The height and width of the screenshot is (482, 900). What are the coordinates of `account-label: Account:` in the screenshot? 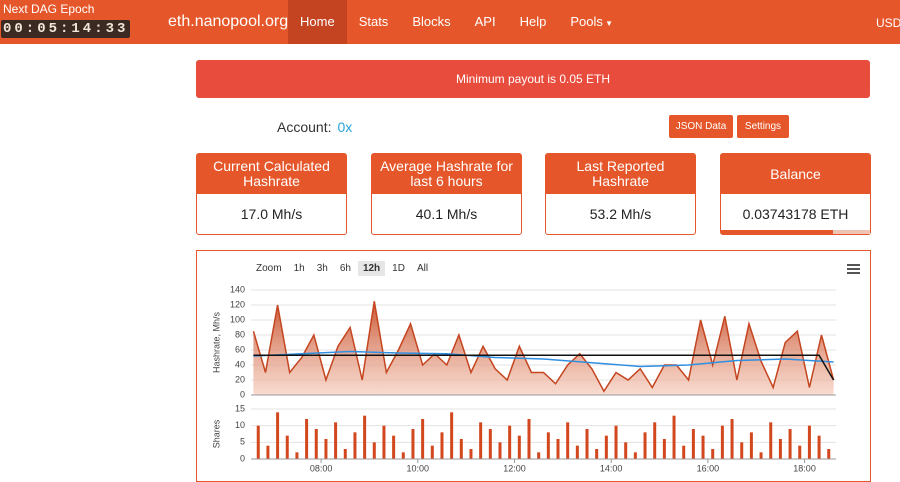 It's located at (304, 127).